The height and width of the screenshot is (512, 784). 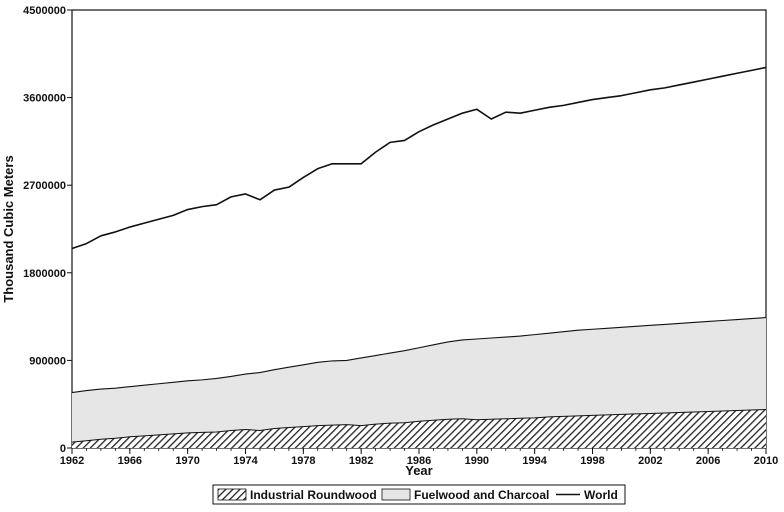 I want to click on y-tick-label: 1800000, so click(x=44, y=274).